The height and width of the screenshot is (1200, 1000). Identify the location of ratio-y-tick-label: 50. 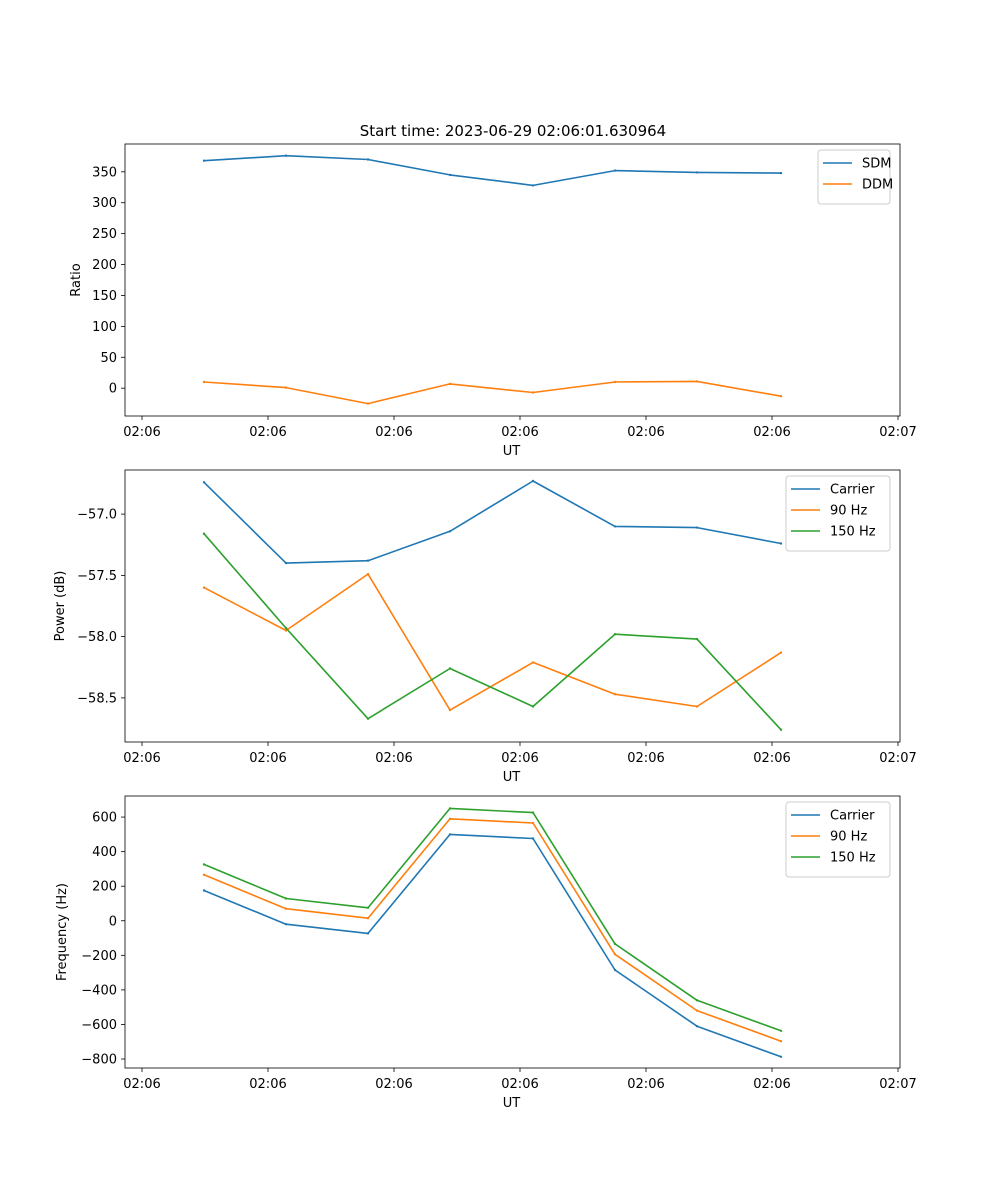
(108, 358).